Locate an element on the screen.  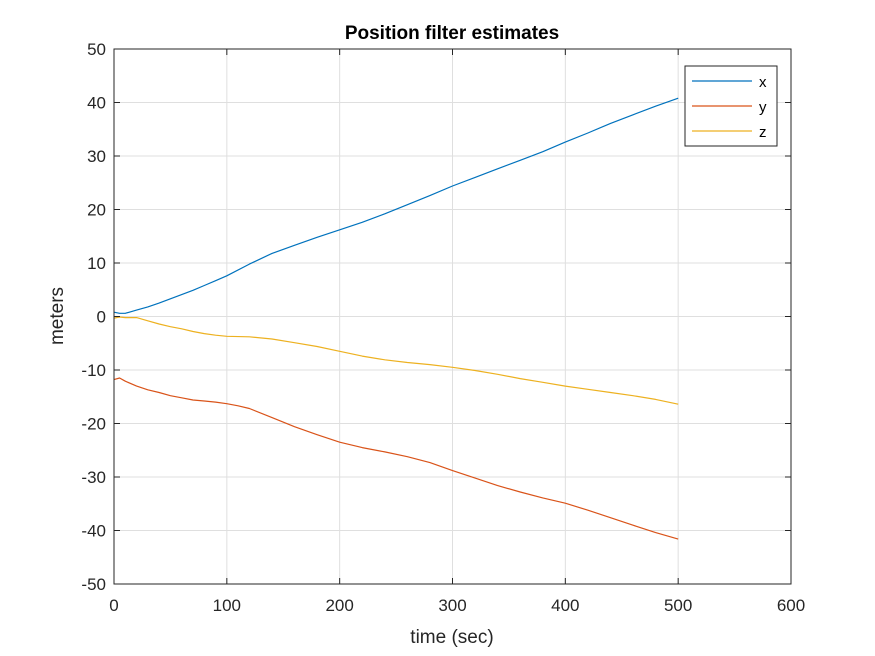
x-tick-label: 400 is located at coordinates (565, 605).